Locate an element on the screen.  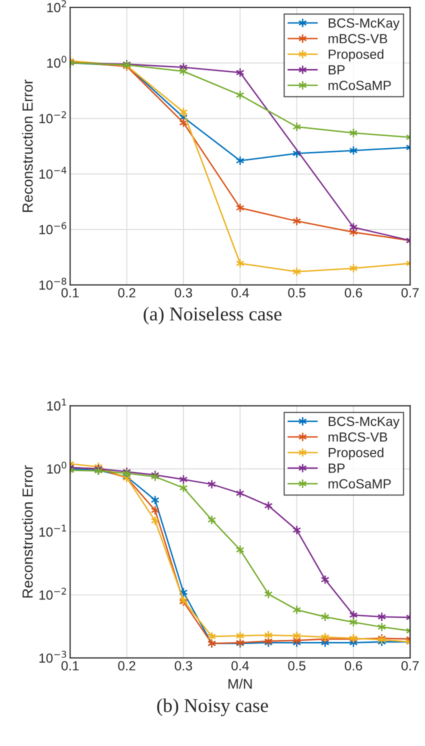
y-tick-label: 10$^{−6}$ is located at coordinates (52, 228).